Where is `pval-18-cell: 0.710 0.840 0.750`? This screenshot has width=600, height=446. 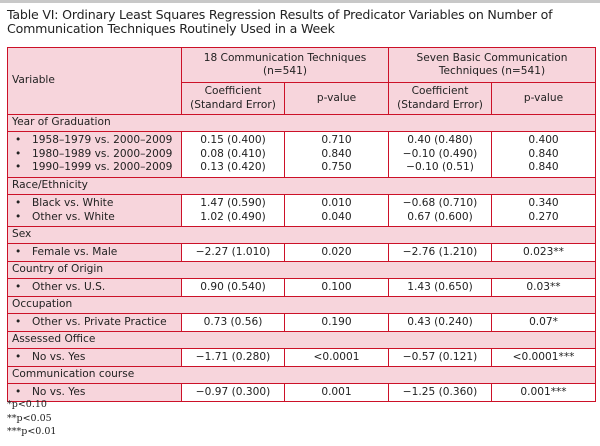 pval-18-cell: 0.710 0.840 0.750 is located at coordinates (336, 154).